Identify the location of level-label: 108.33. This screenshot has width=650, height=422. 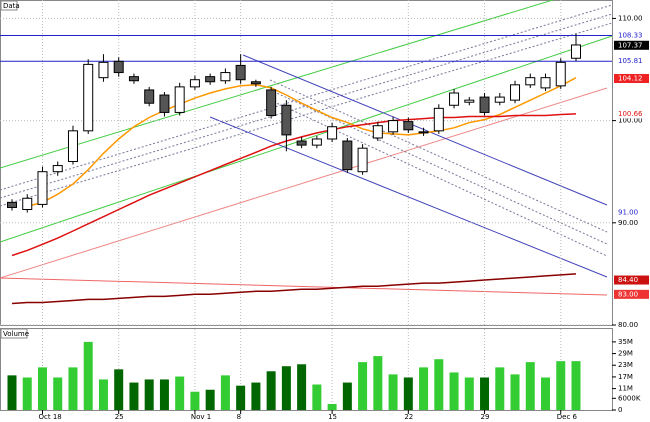
(630, 35).